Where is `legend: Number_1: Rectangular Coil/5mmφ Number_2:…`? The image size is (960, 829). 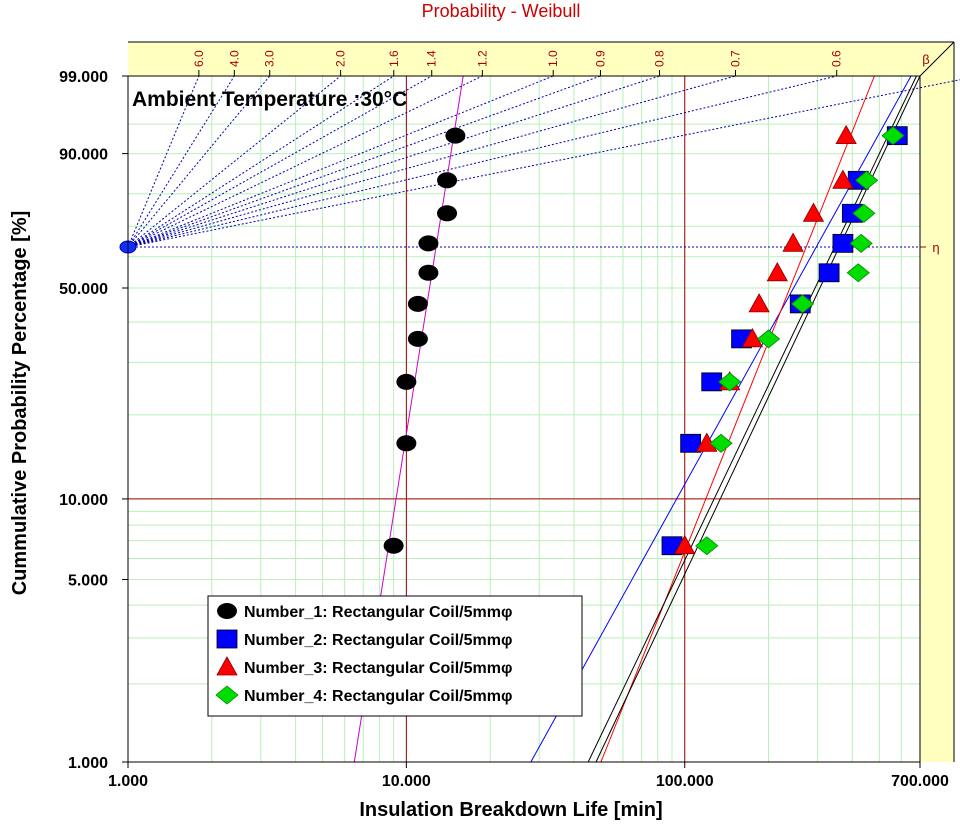 legend: Number_1: Rectangular Coil/5mmφ Number_2:… is located at coordinates (395, 656).